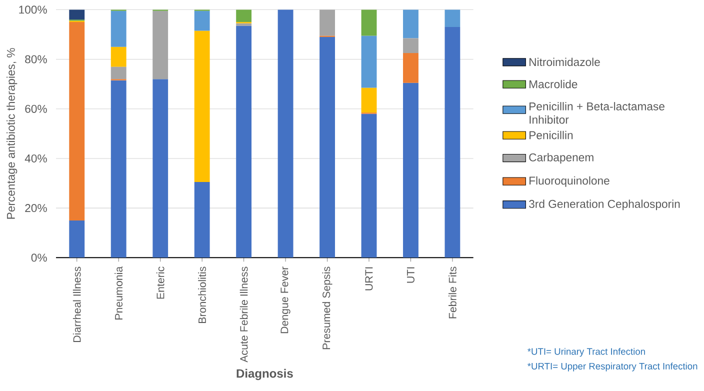 Image resolution: width=704 pixels, height=391 pixels. Describe the element at coordinates (36, 208) in the screenshot. I see `y-tick-label: 20%` at that location.